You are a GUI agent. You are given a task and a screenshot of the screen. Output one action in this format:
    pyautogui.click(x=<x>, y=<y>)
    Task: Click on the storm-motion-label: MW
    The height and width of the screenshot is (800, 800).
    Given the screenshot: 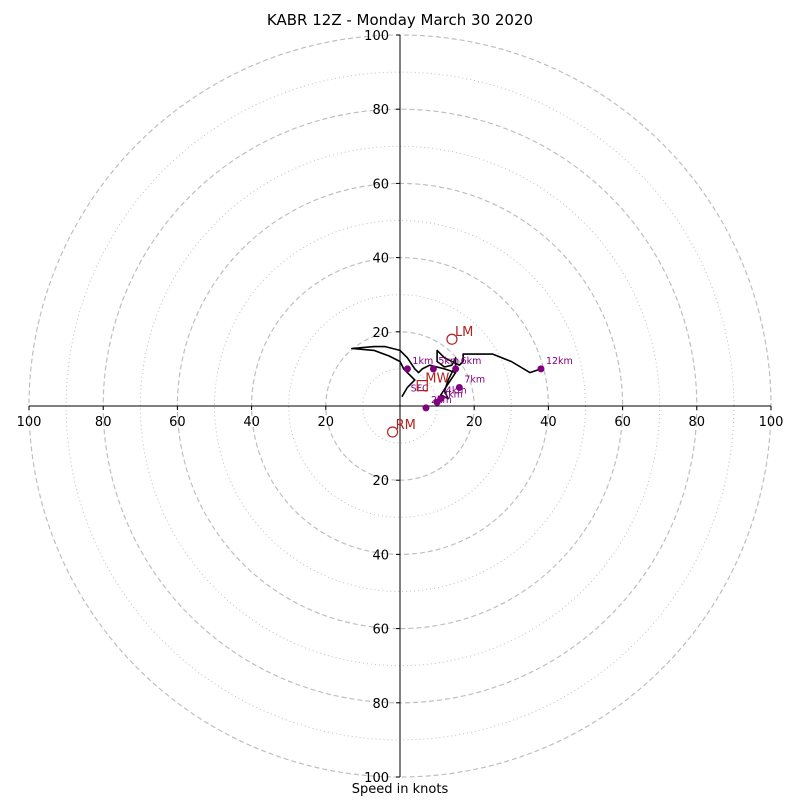 What is the action you would take?
    pyautogui.click(x=437, y=379)
    